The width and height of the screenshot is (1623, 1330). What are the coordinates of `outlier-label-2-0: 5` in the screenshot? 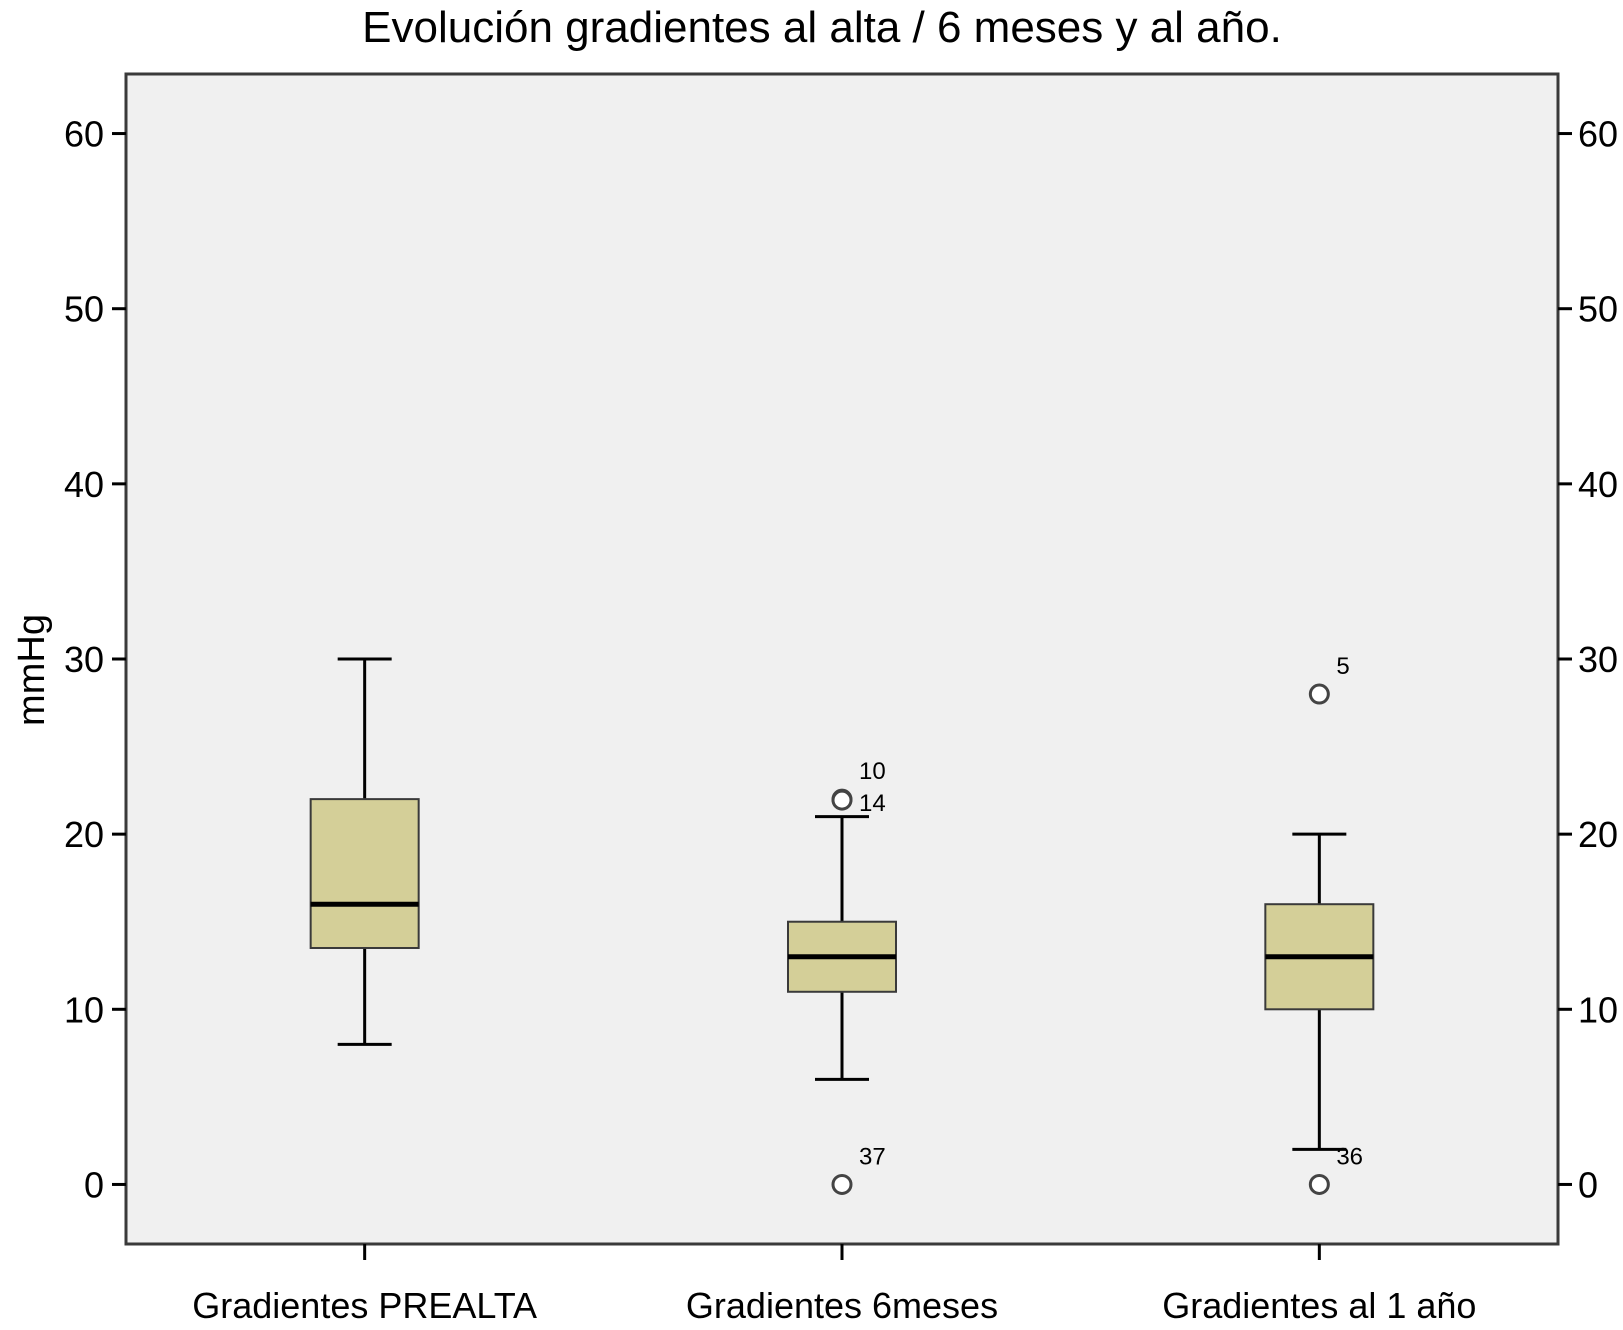 It's located at (1342, 666).